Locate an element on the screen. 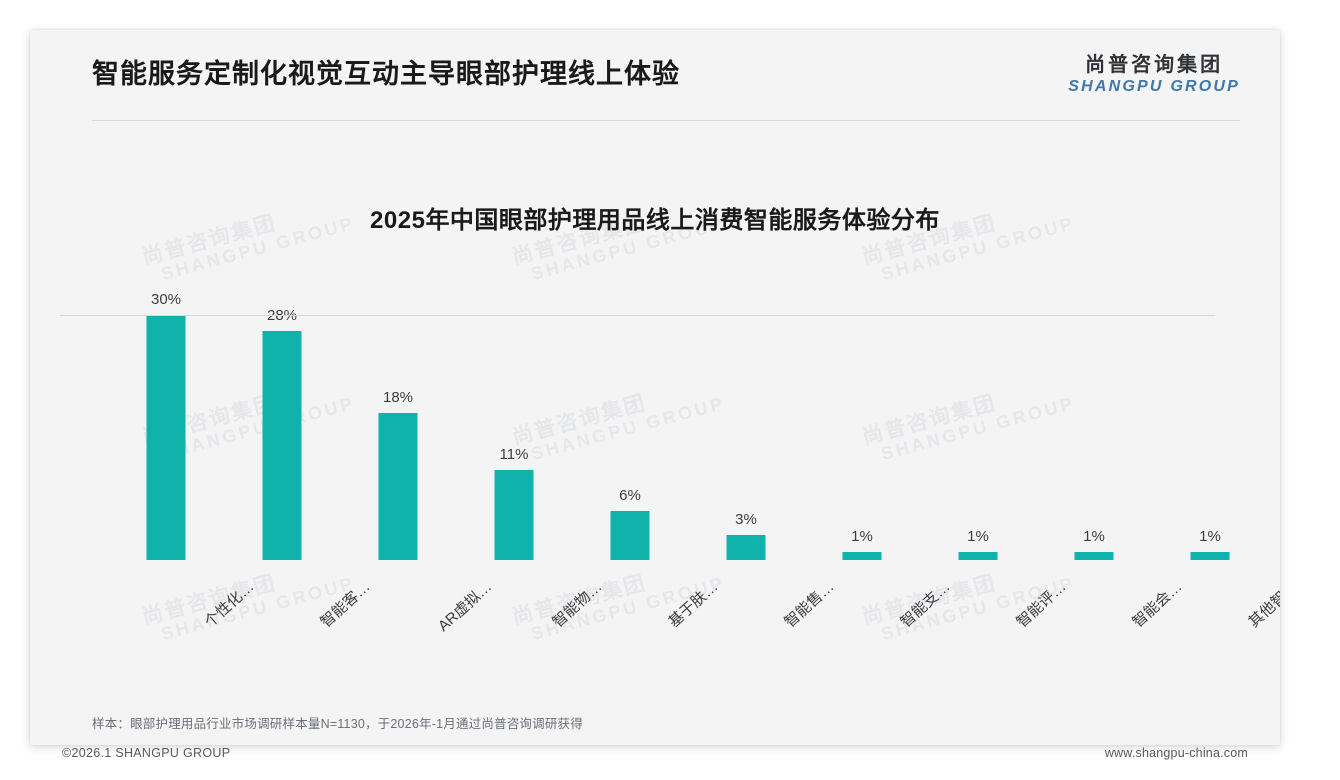 This screenshot has width=1340, height=780. bar-group: 11% is located at coordinates (514, 417).